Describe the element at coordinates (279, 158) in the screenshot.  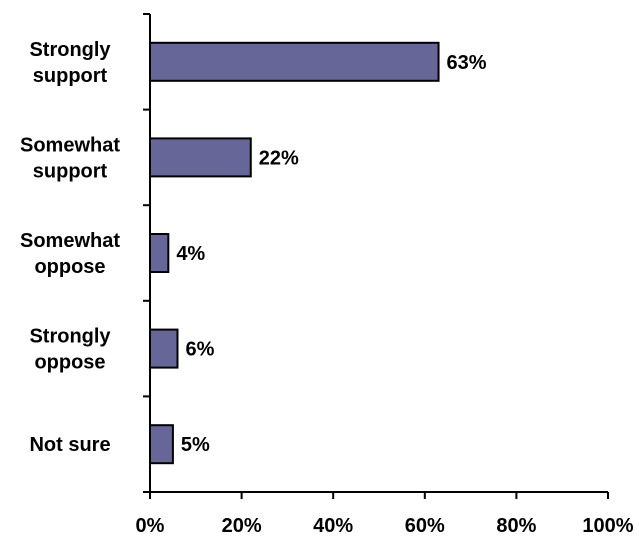
I see `value-label: 22%` at that location.